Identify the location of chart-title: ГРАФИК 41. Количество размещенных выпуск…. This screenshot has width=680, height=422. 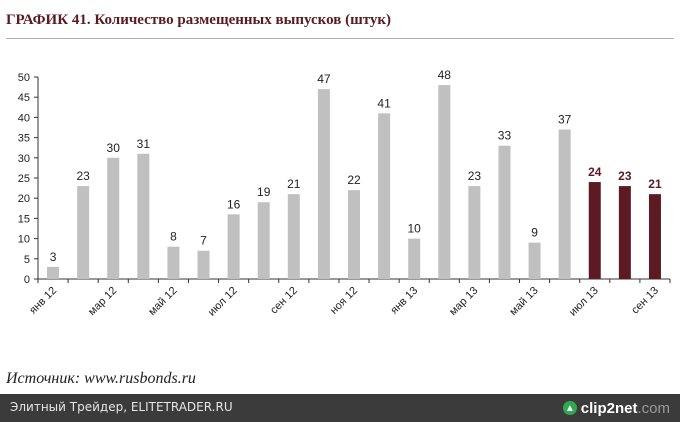
(199, 20).